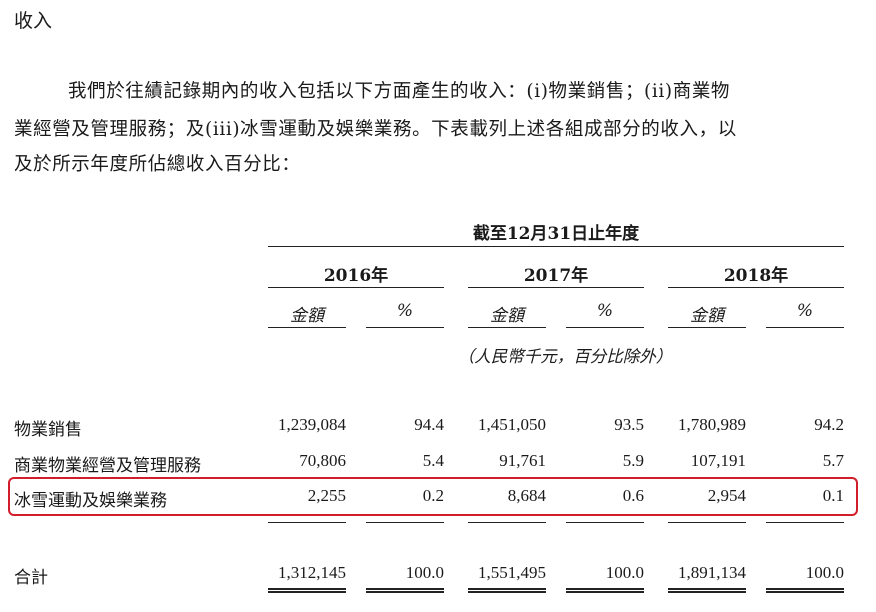  I want to click on row-label-property-sales: 物業銷售, so click(48, 430).